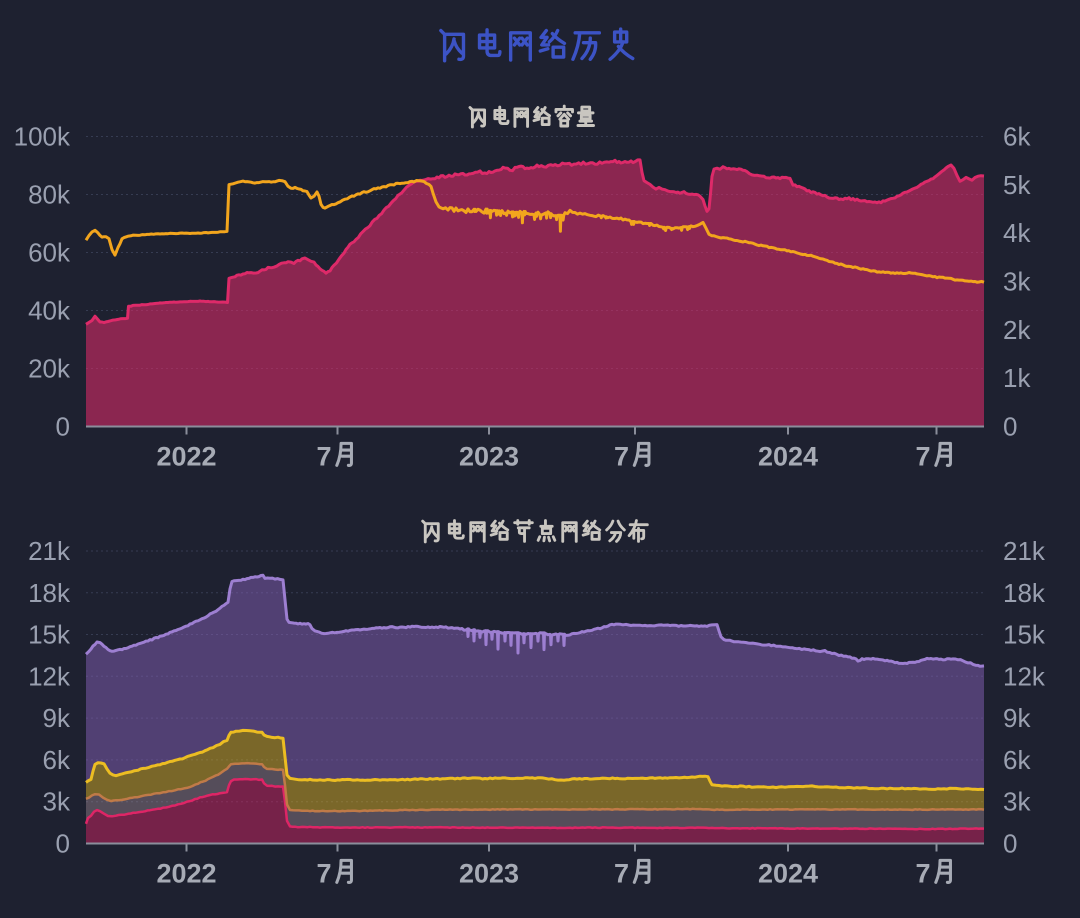  What do you see at coordinates (1017, 378) in the screenshot?
I see `svg-text: 1k` at bounding box center [1017, 378].